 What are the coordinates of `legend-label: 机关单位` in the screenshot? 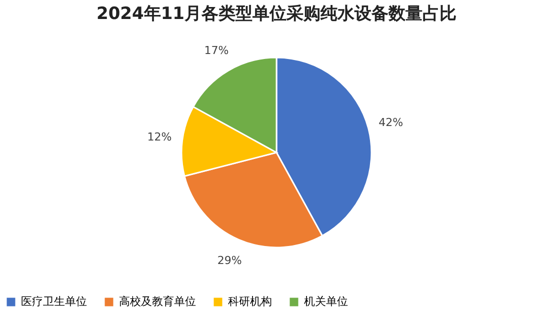 It's located at (326, 301).